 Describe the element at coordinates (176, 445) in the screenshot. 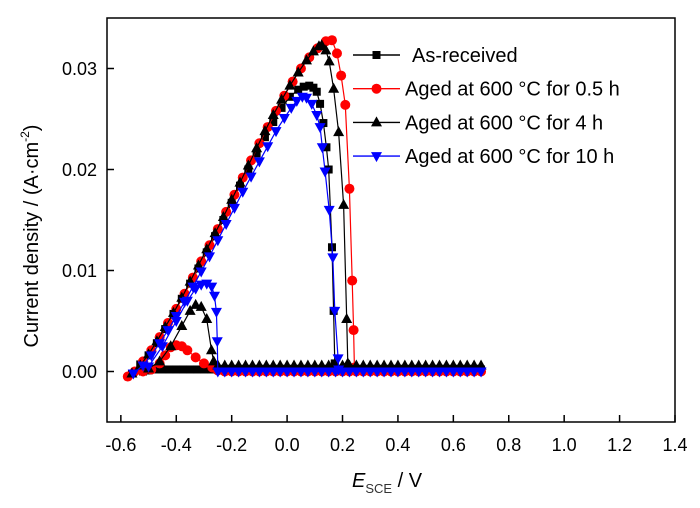

I see `x-tick-label: -0.4` at that location.